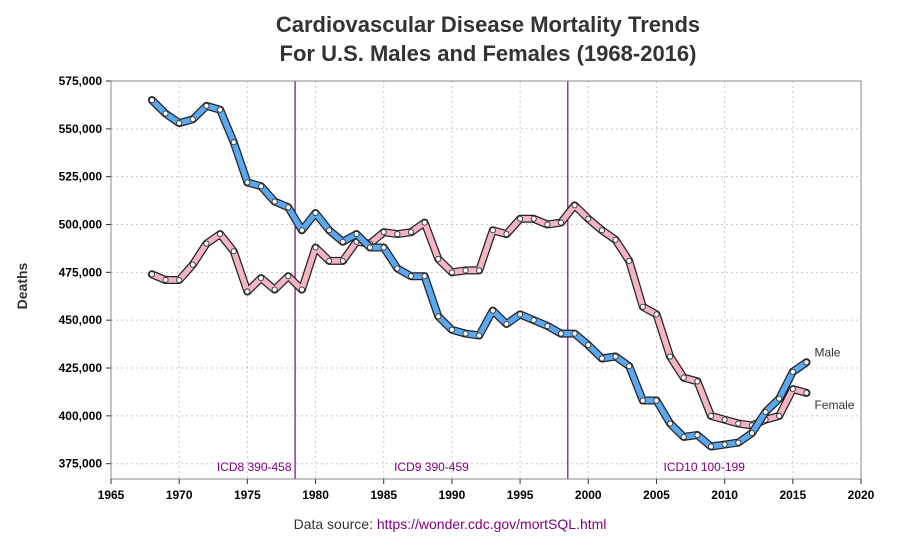 This screenshot has width=900, height=550. What do you see at coordinates (81, 368) in the screenshot?
I see `y-tick-label: 425,000` at bounding box center [81, 368].